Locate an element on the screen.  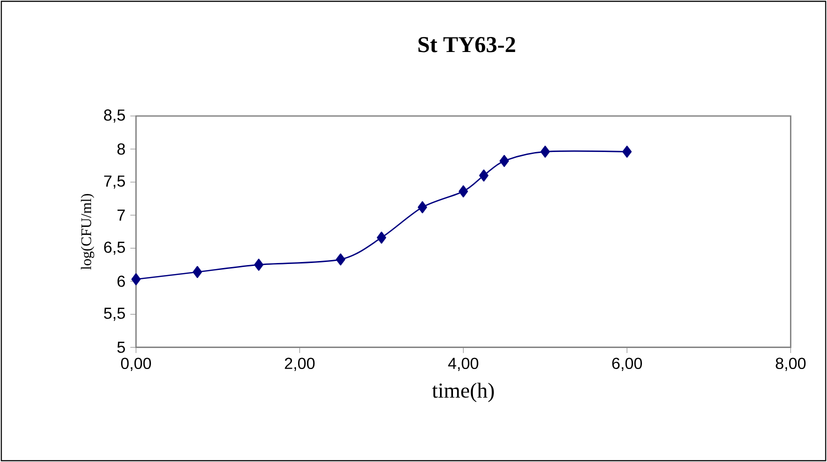
x-tick-label: 4,00 is located at coordinates (463, 364).